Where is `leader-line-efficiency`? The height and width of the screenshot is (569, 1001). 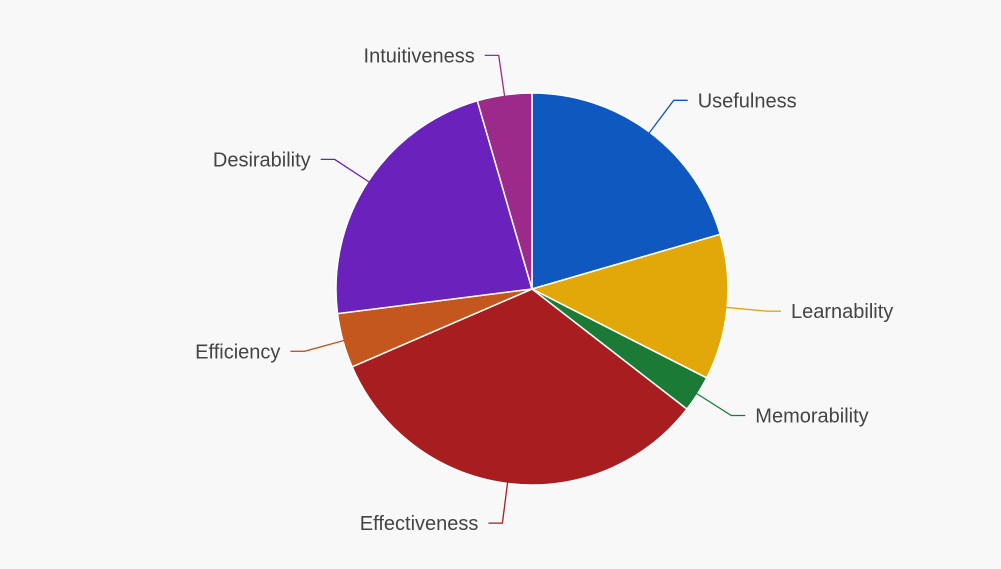 leader-line-efficiency is located at coordinates (318, 345).